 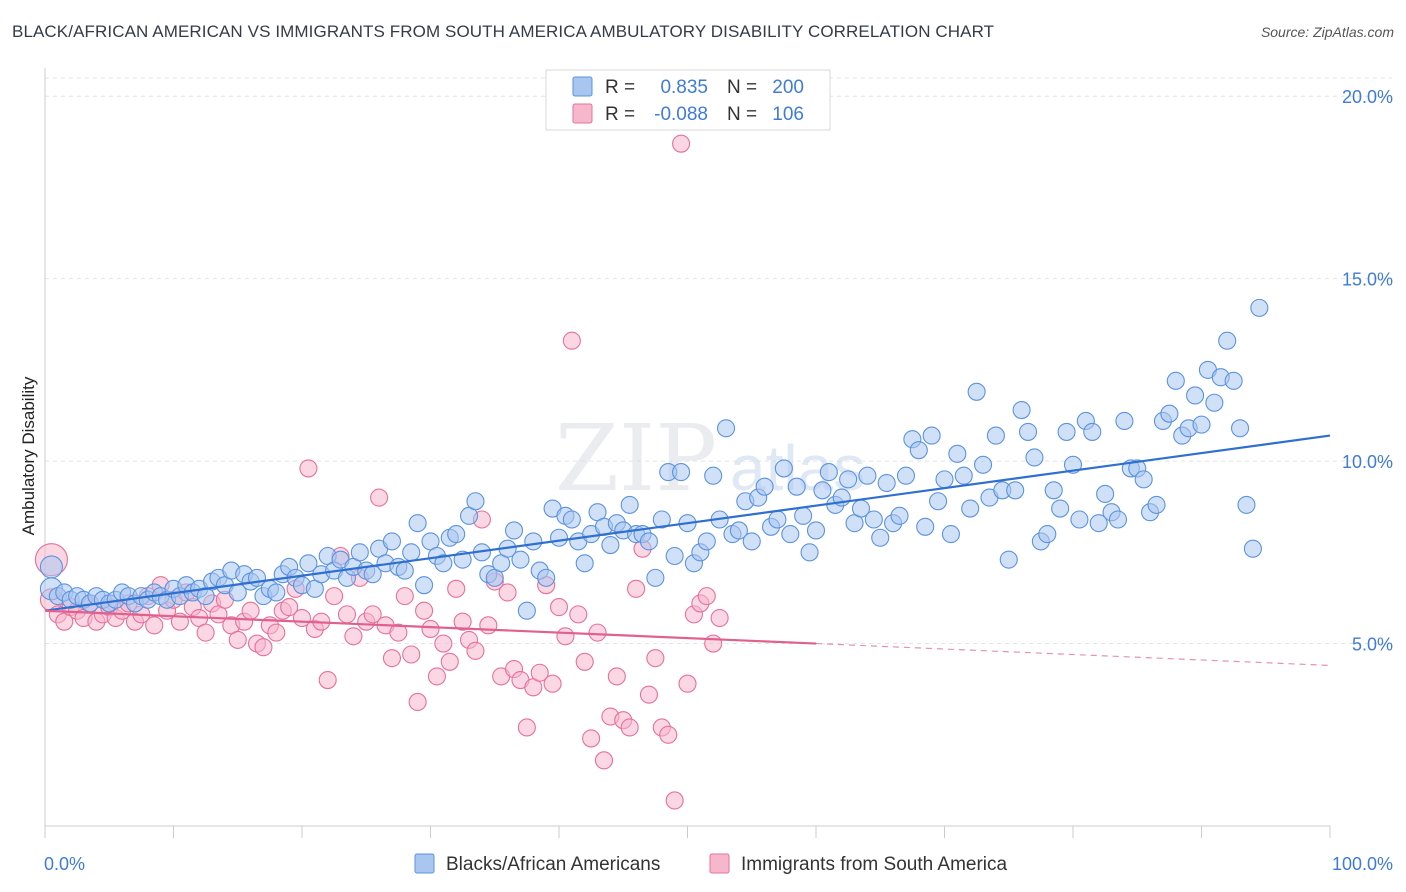 I want to click on legend-swatch-pink, so click(x=582, y=113).